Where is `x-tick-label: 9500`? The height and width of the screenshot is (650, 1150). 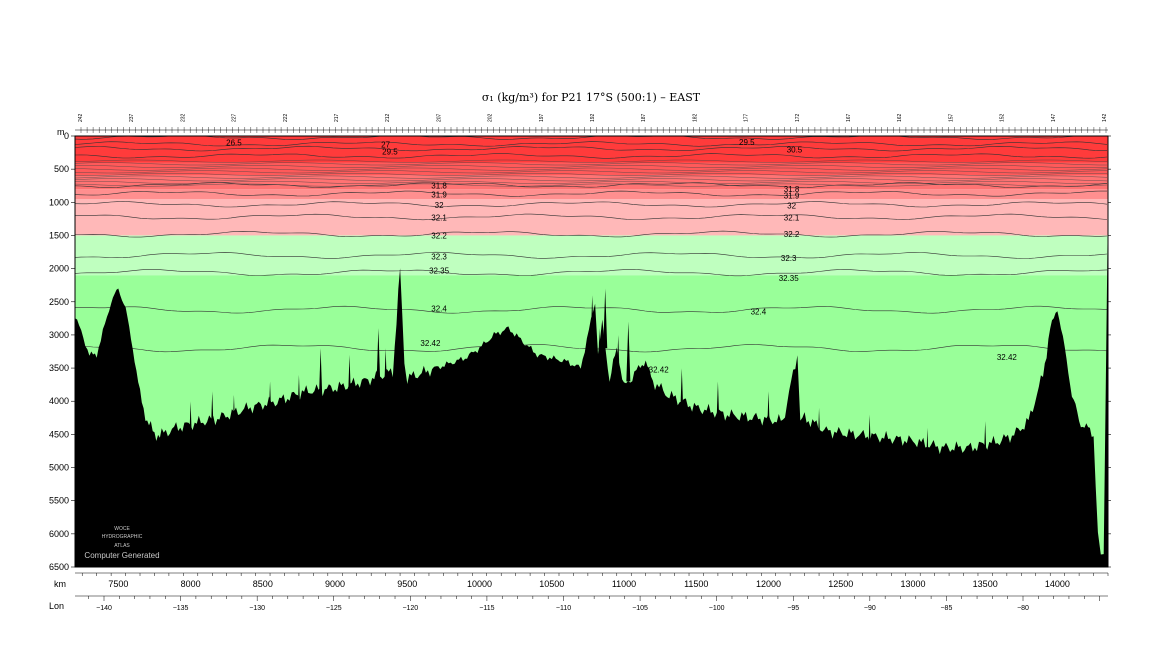
x-tick-label: 9500 is located at coordinates (407, 584).